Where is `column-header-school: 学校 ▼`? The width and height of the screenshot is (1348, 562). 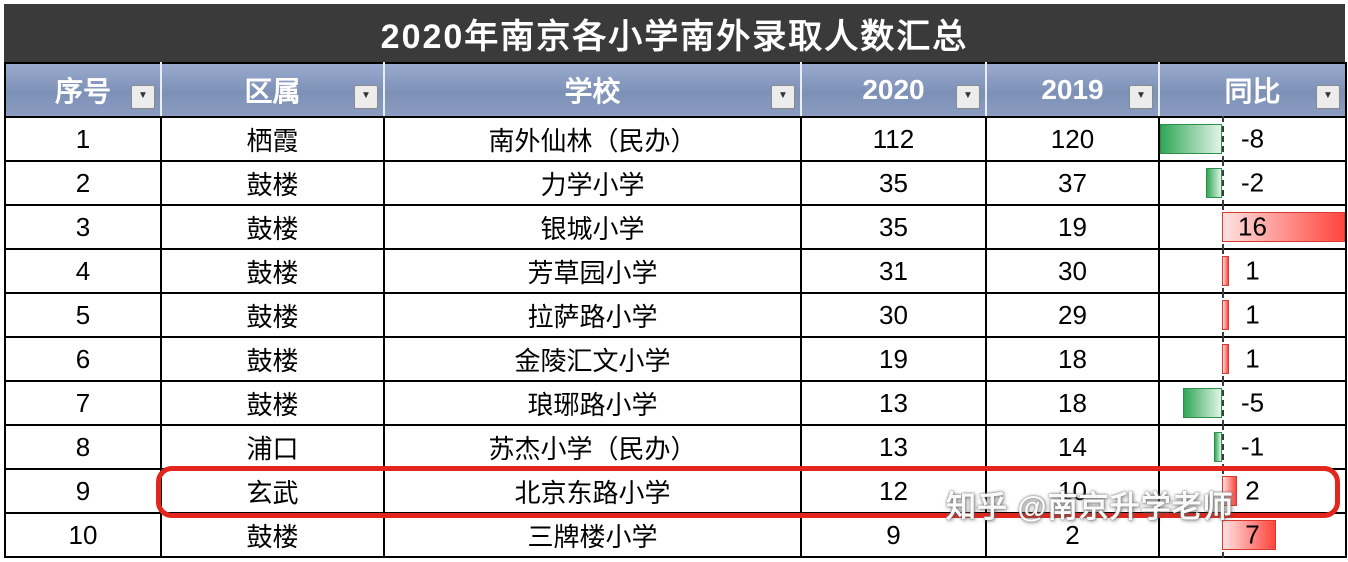
column-header-school: 学校 ▼ is located at coordinates (592, 90).